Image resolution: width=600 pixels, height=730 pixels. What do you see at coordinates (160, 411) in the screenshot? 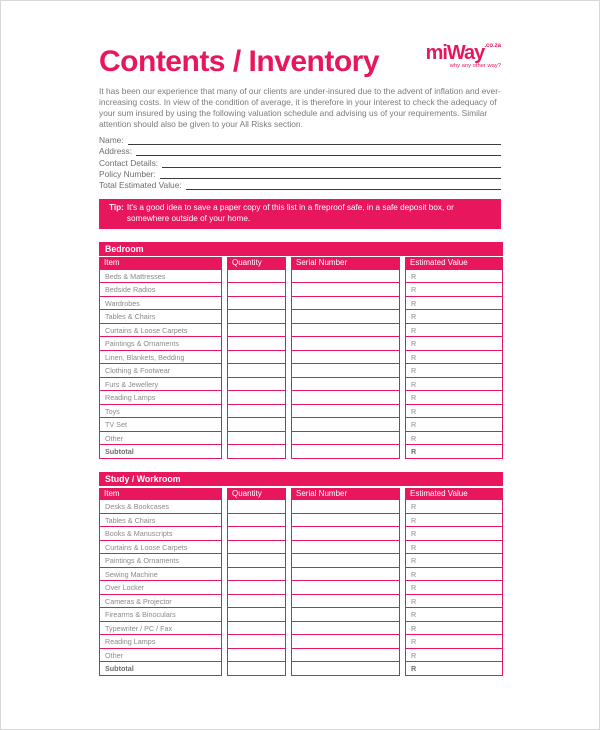
I see `item-cell: Toys` at bounding box center [160, 411].